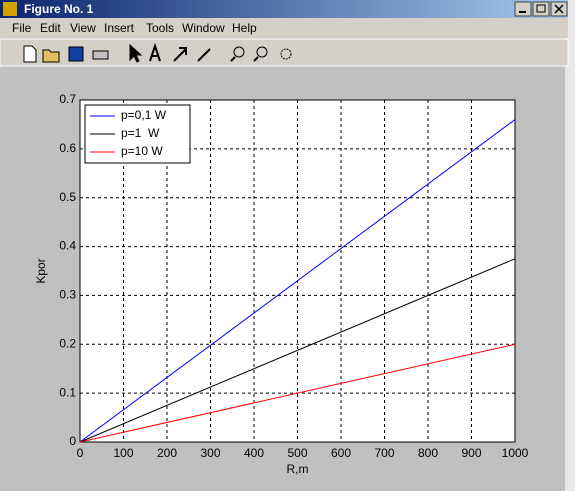 The width and height of the screenshot is (575, 491). I want to click on zoom-out-icon, so click(262, 52).